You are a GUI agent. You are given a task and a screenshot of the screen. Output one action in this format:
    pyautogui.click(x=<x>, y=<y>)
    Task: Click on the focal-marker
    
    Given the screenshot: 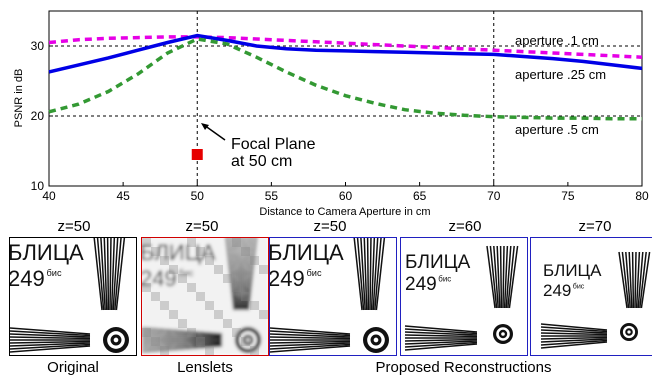 What is the action you would take?
    pyautogui.click(x=197, y=154)
    